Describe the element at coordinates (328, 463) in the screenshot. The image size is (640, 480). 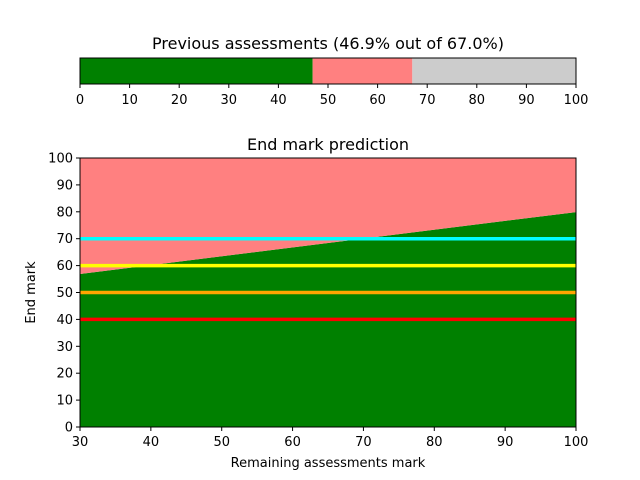
I see `bottom-x-axis-label: Remaining assessments mark` at that location.